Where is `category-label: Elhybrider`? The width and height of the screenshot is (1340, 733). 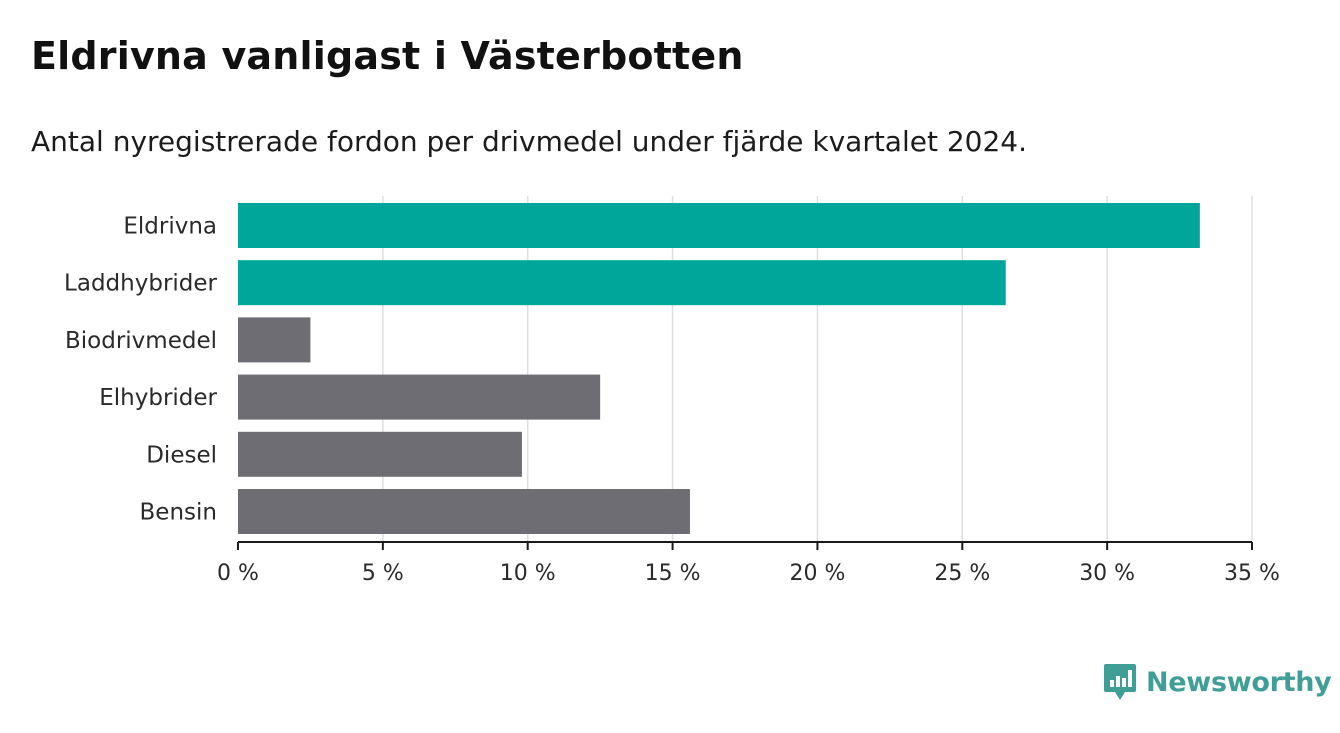 category-label: Elhybrider is located at coordinates (158, 398).